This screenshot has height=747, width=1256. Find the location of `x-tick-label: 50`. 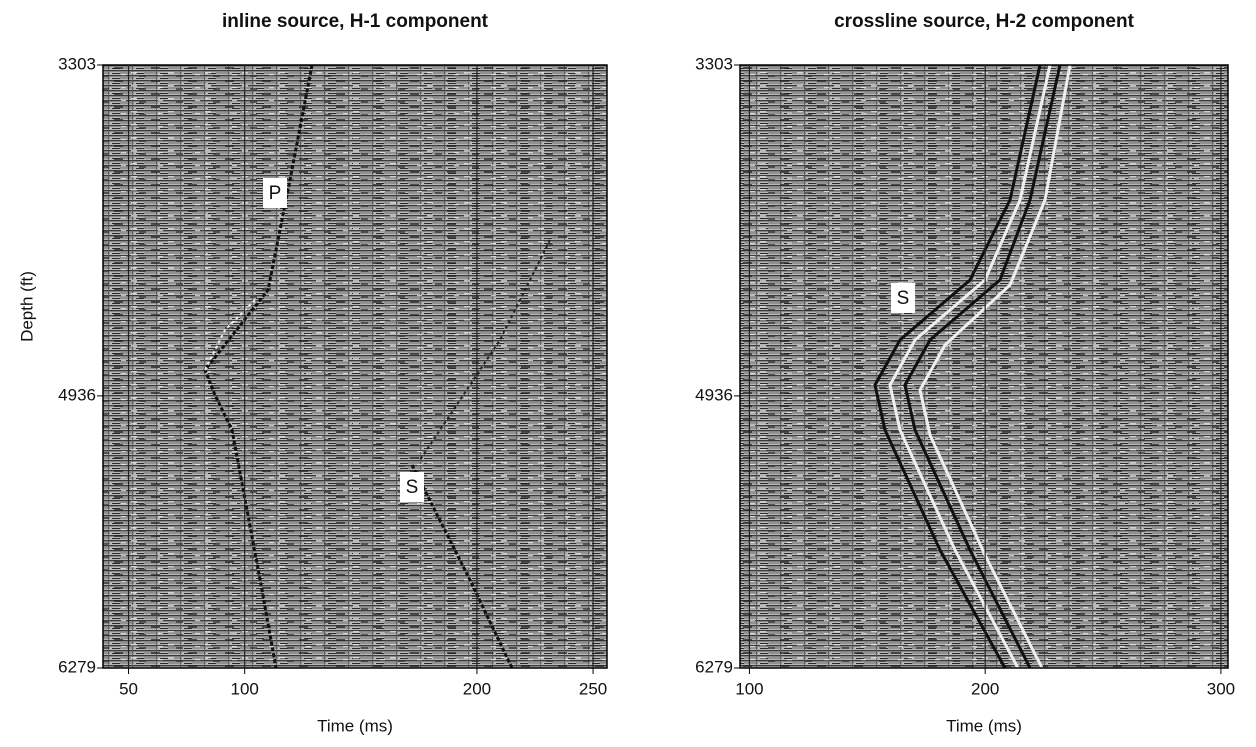

x-tick-label: 50 is located at coordinates (128, 688).